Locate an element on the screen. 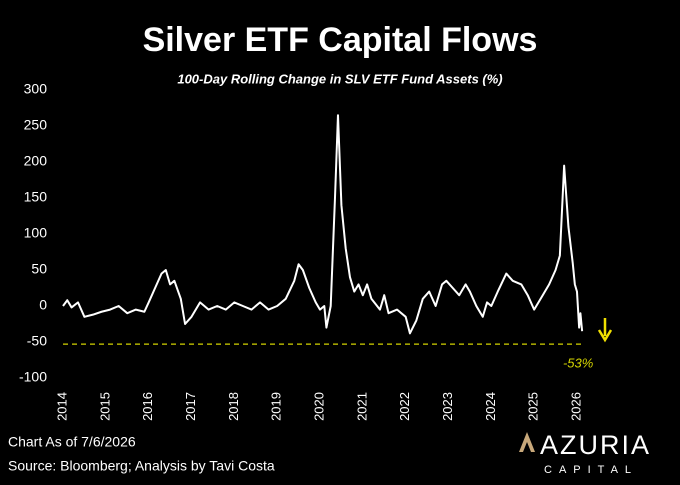 The height and width of the screenshot is (485, 680). x-tick-label: 2022 is located at coordinates (404, 406).